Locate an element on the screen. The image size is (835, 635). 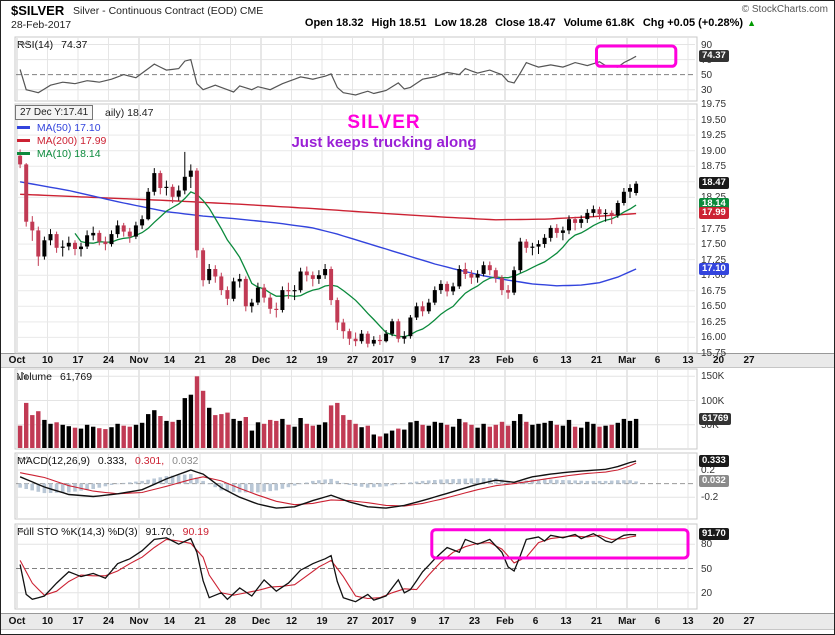
sto-legend: Full STO %K(14,3) %D(3) 91.70, 90.19 is located at coordinates (113, 532).